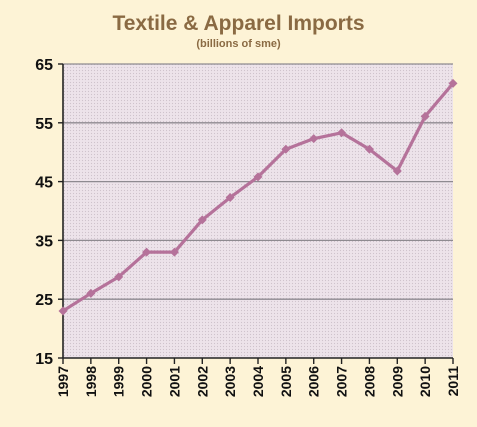 This screenshot has width=477, height=427. I want to click on y-tick-label: 25, so click(44, 300).